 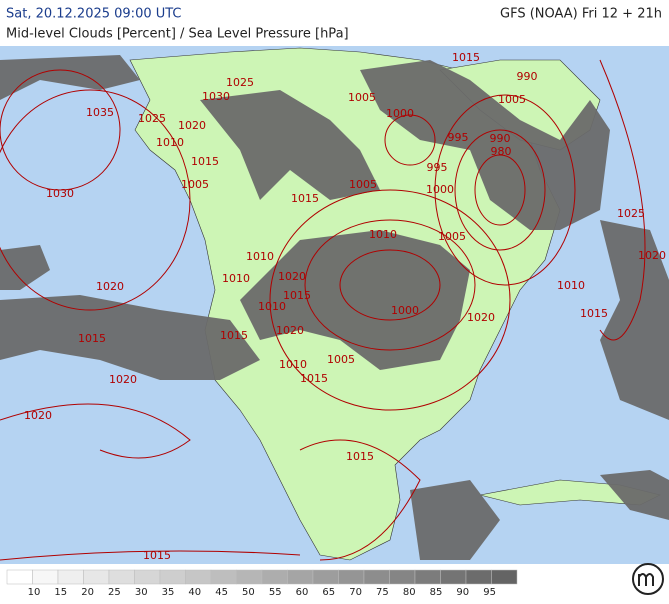 What do you see at coordinates (34, 592) in the screenshot?
I see `legend-label: 10` at bounding box center [34, 592].